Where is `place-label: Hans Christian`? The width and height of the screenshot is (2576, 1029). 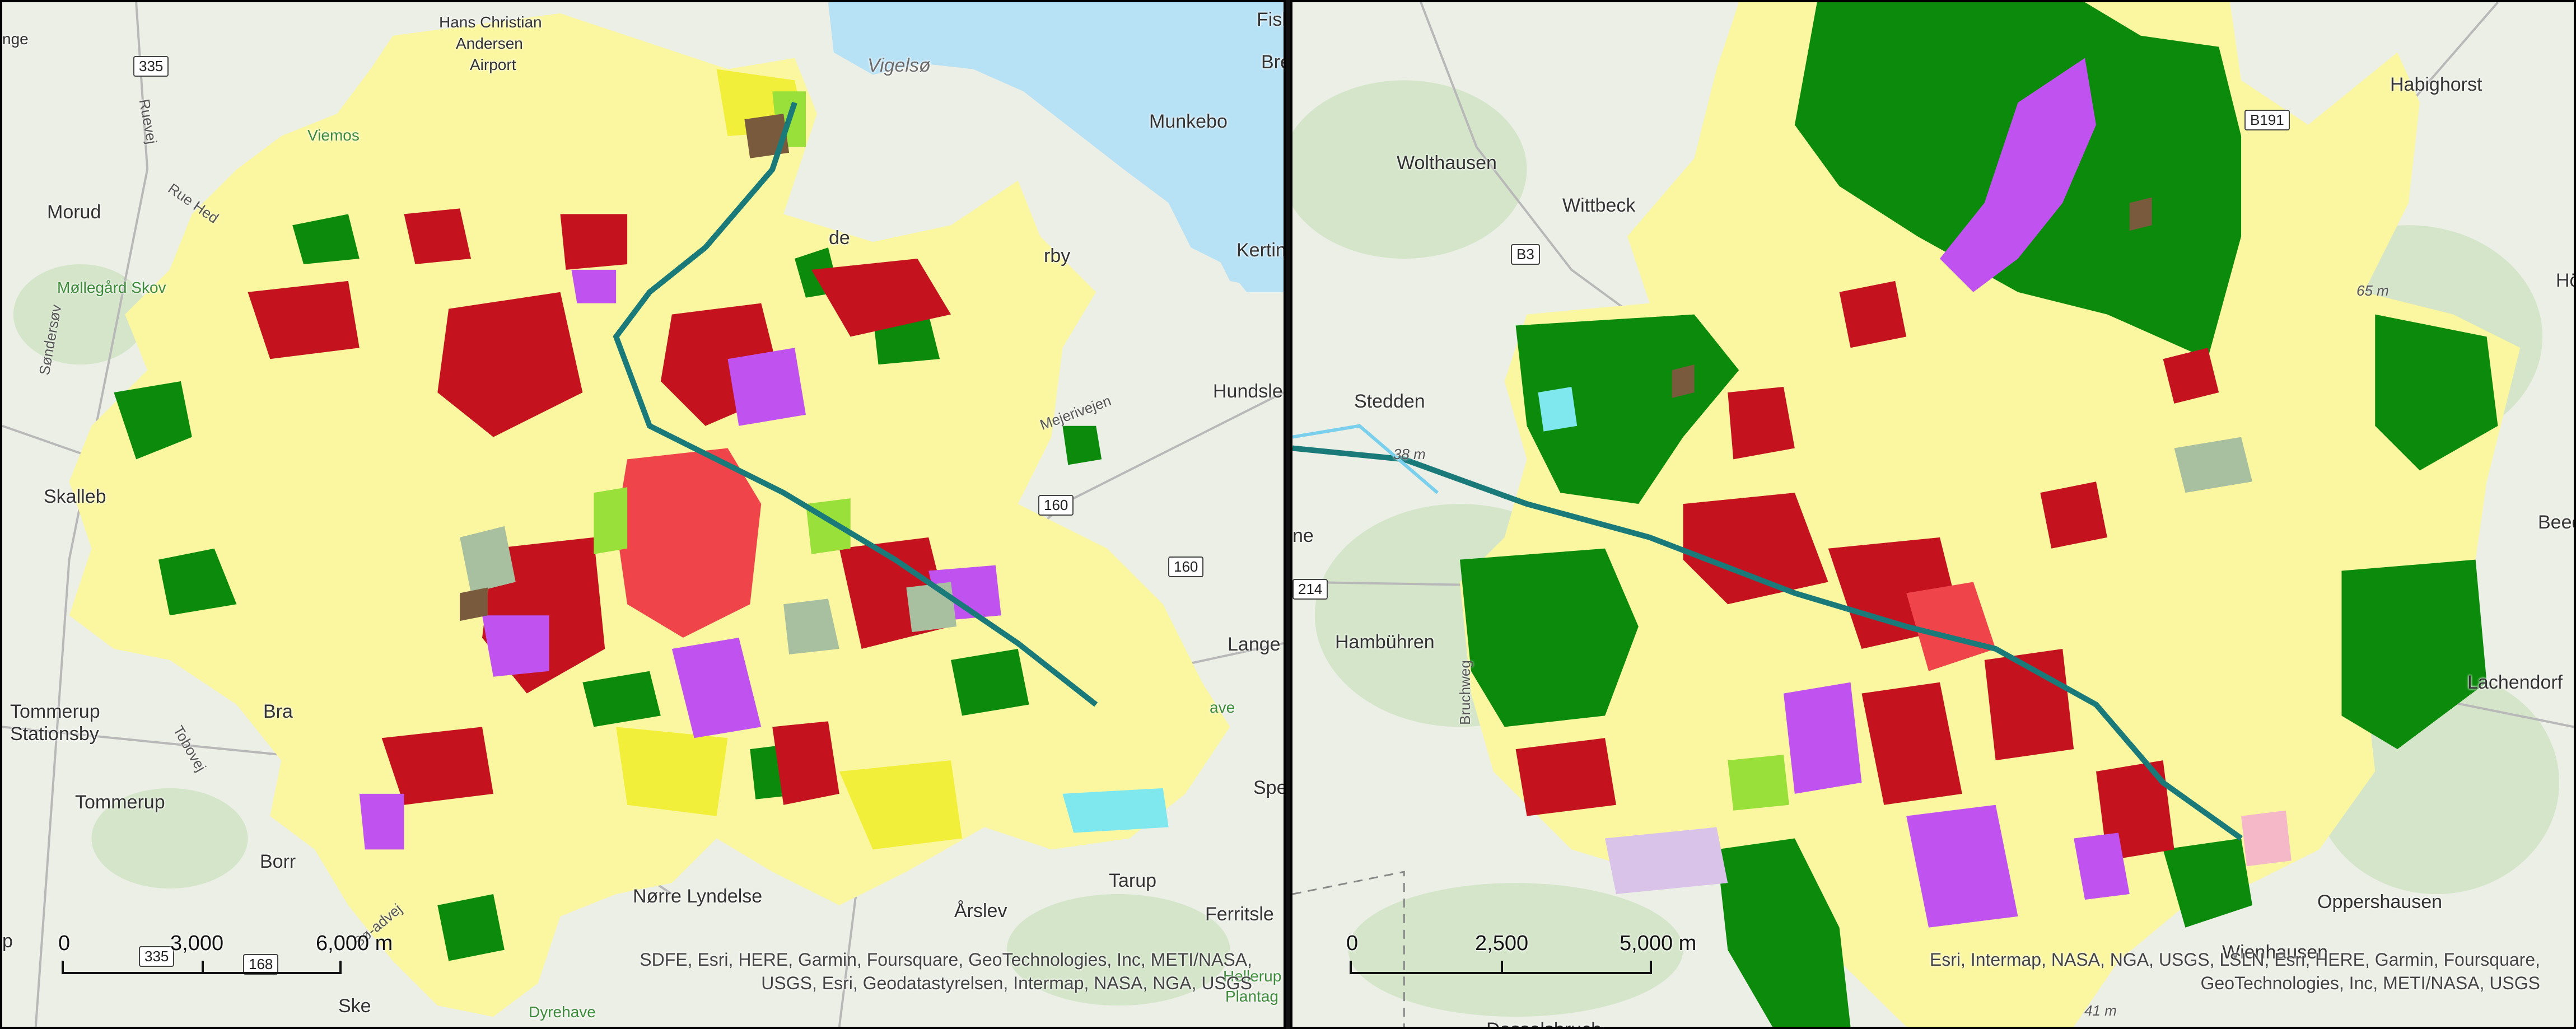 place-label: Hans Christian is located at coordinates (491, 22).